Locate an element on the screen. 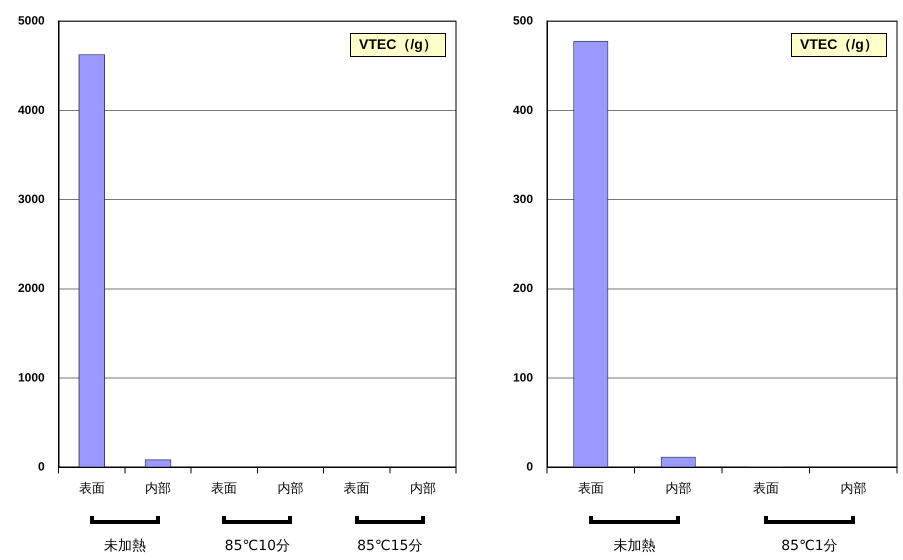 This screenshot has height=560, width=903. y-tick-label: 300 is located at coordinates (523, 199).